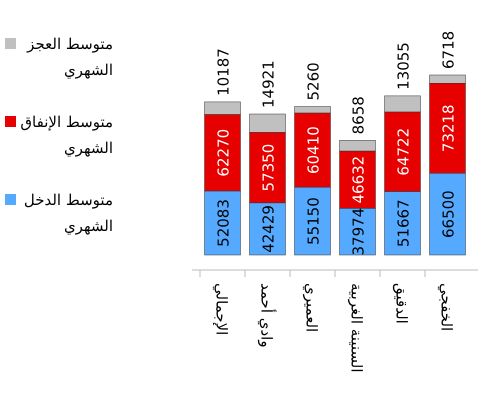 The height and width of the screenshot is (406, 493). I want to click on data-label: 8658, so click(359, 115).